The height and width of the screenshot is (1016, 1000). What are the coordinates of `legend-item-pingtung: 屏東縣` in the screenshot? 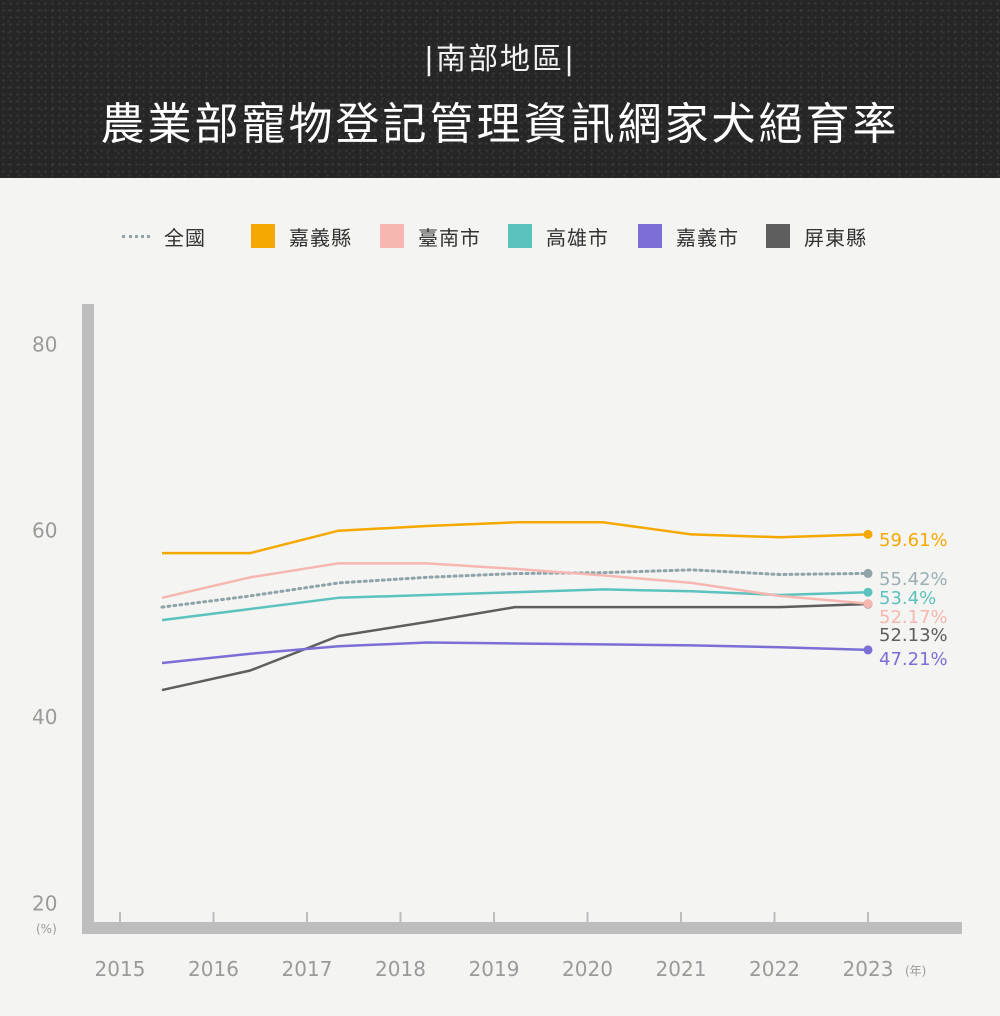 It's located at (816, 236).